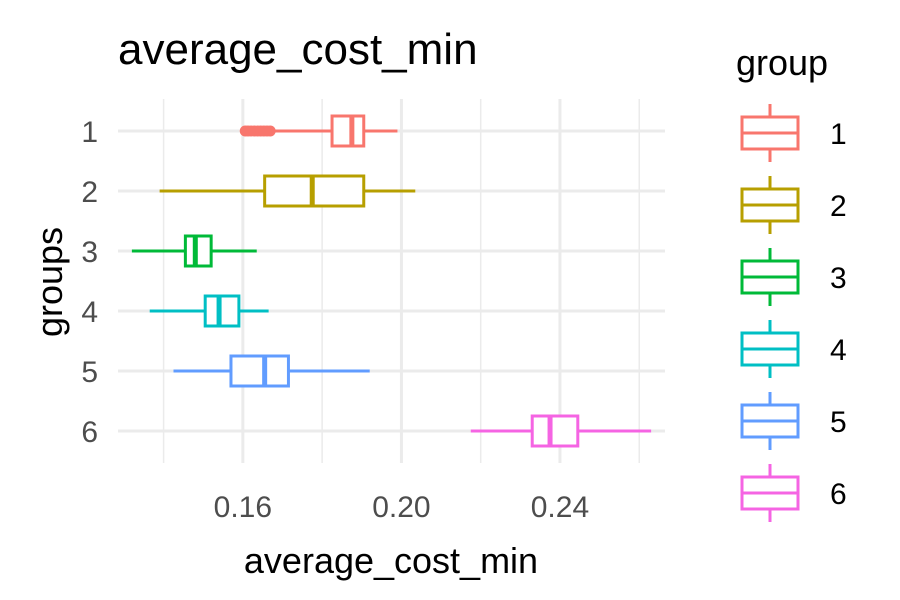  I want to click on y-tick-labels: 1 2 3 4 5 6, so click(89, 282).